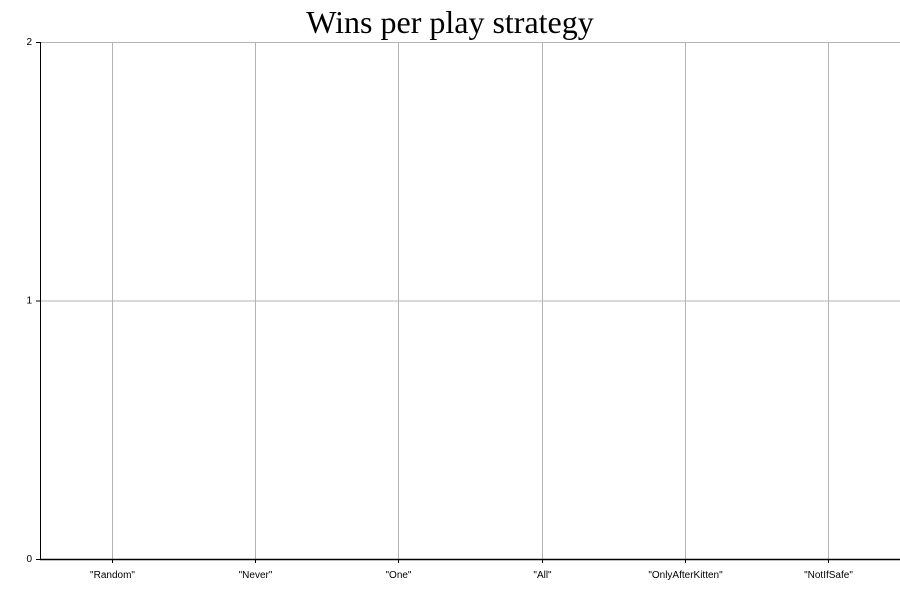 The height and width of the screenshot is (600, 900). Describe the element at coordinates (29, 301) in the screenshot. I see `y-tick-label: 1` at that location.